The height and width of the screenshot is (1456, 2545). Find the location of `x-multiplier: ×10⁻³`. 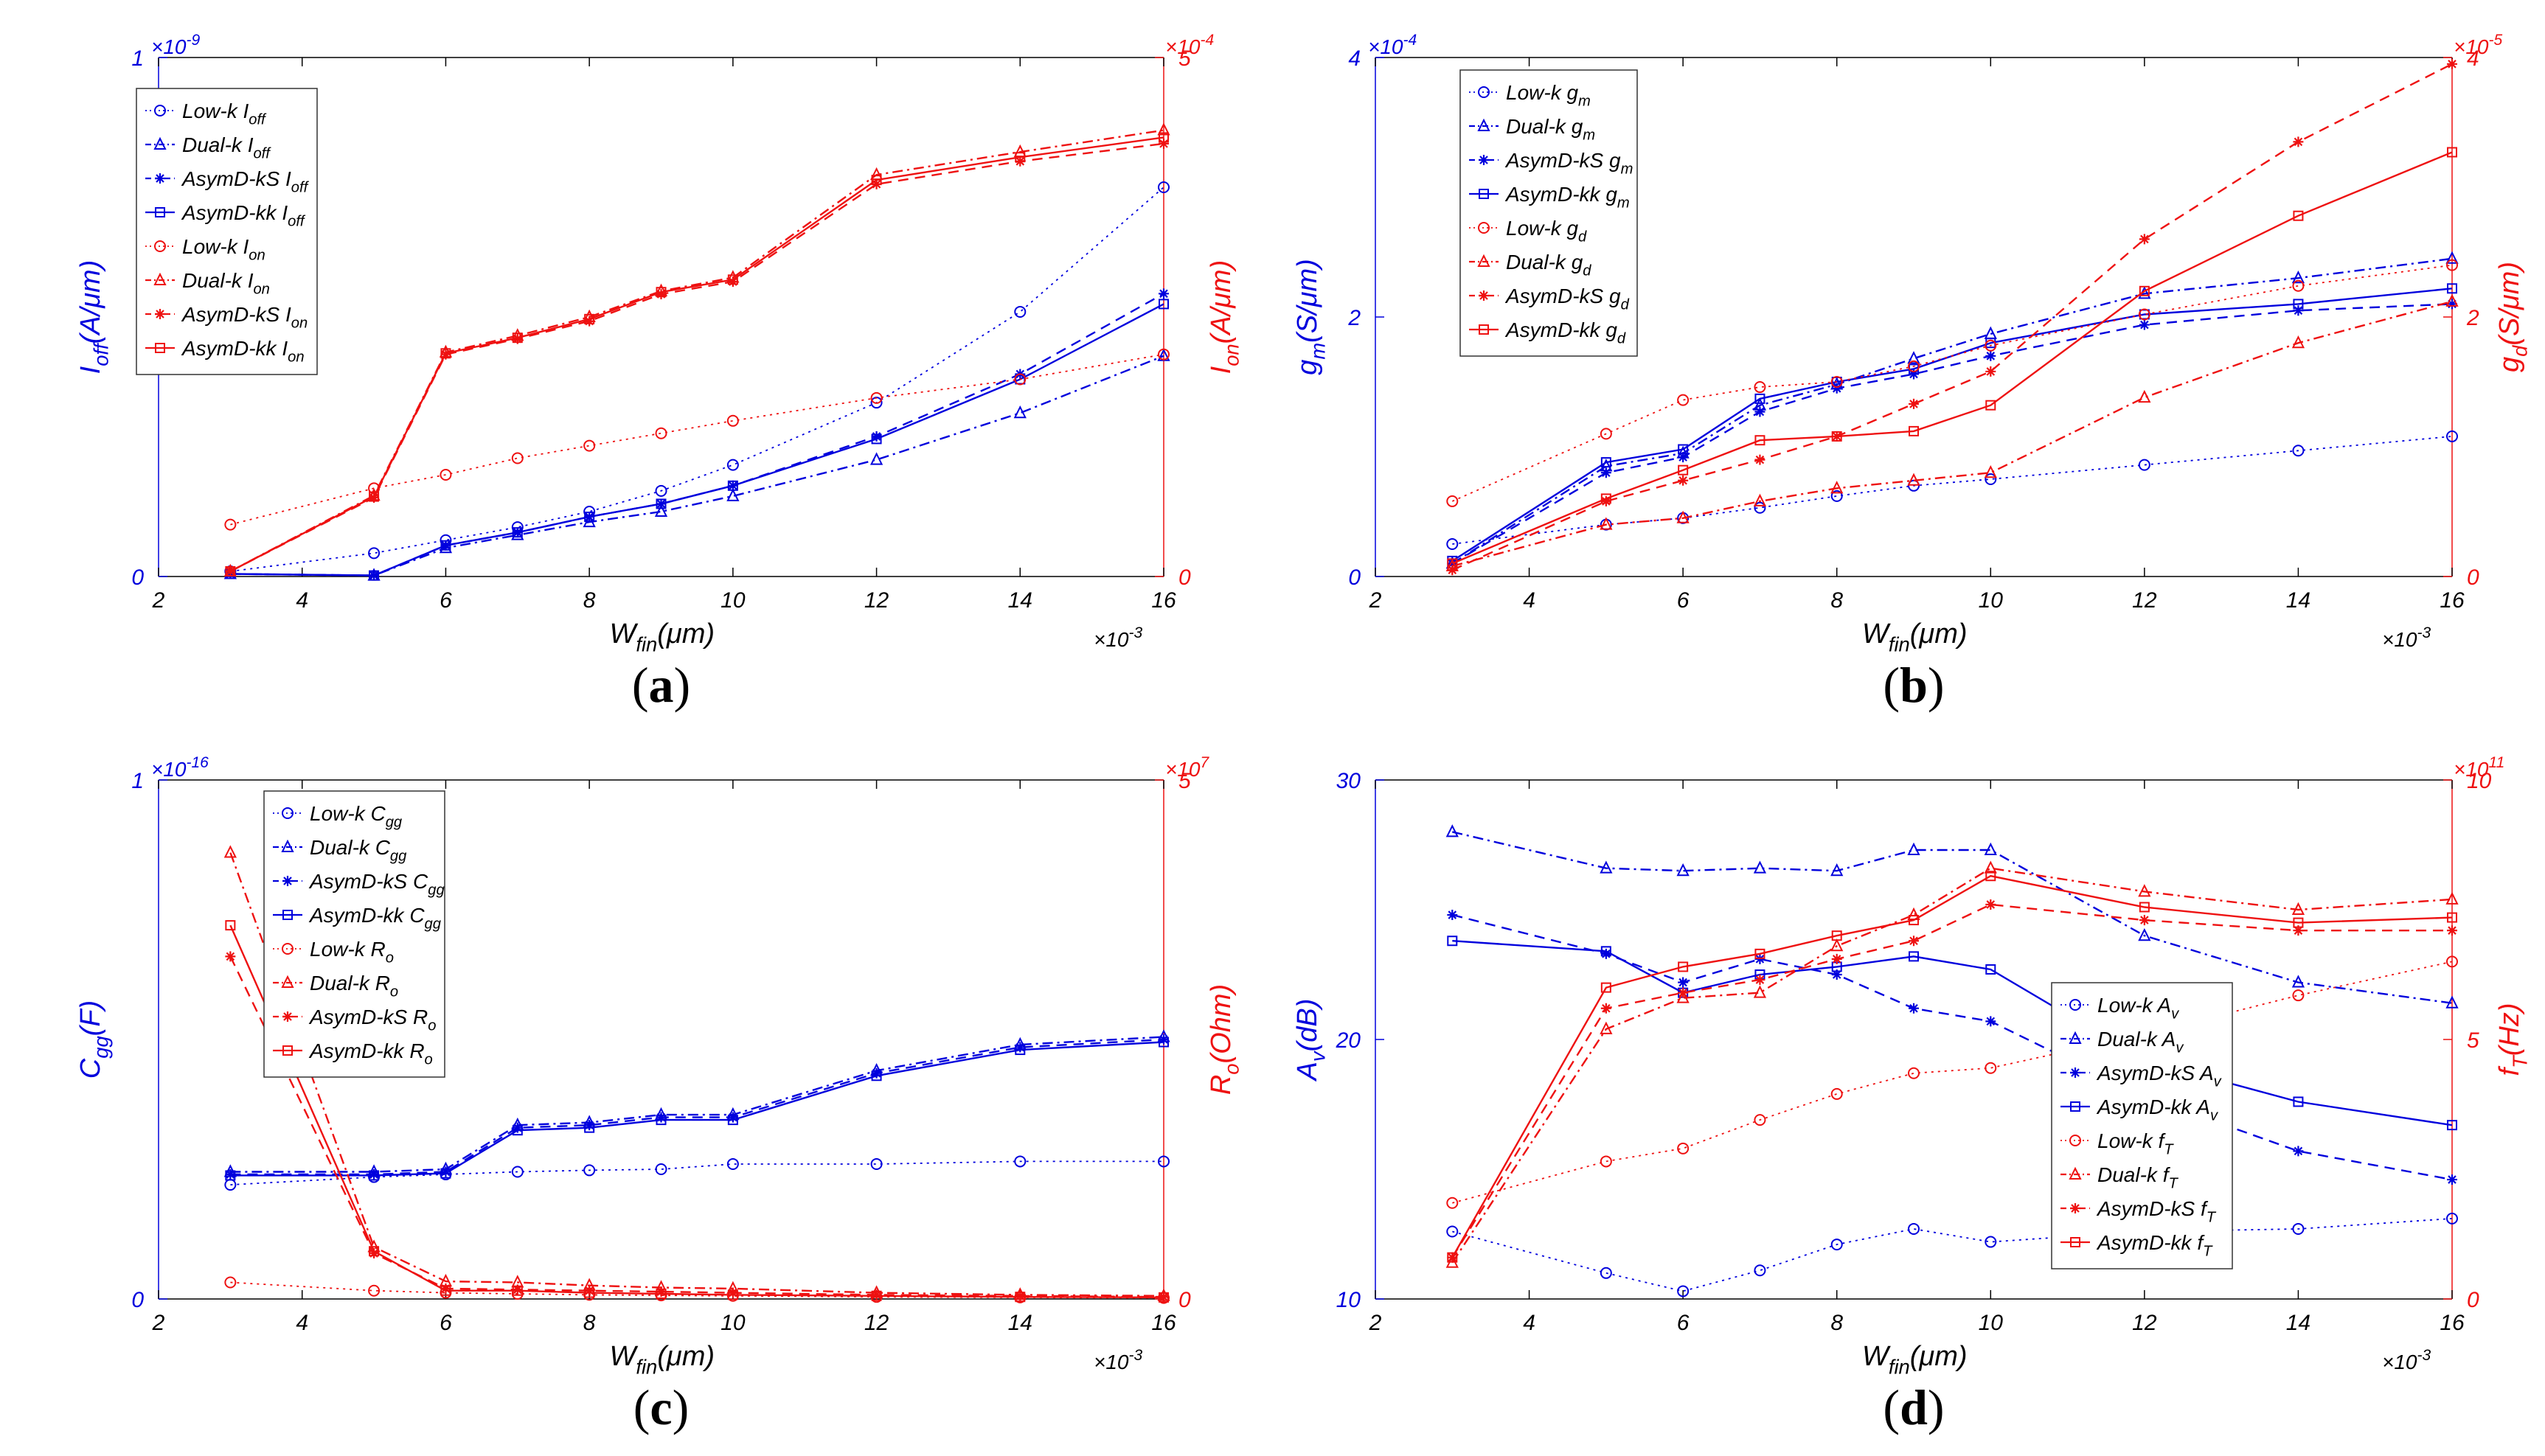

x-multiplier: ×10⁻³ is located at coordinates (2406, 1360).